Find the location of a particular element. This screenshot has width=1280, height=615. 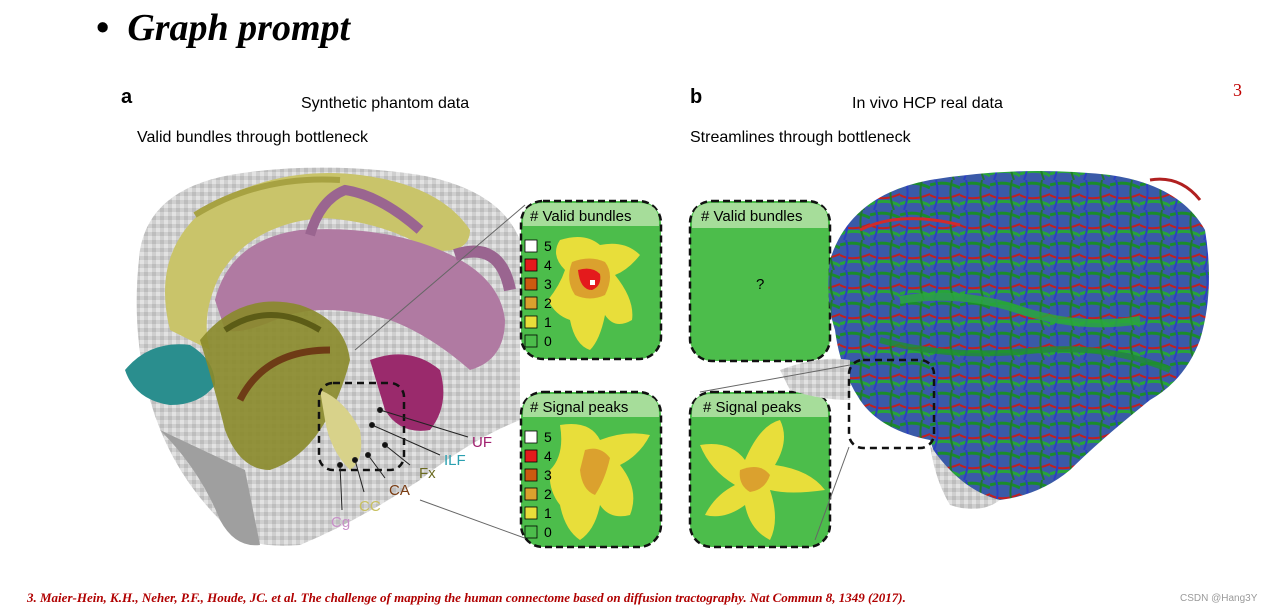

legend-a-top-3: 3 is located at coordinates (548, 284).